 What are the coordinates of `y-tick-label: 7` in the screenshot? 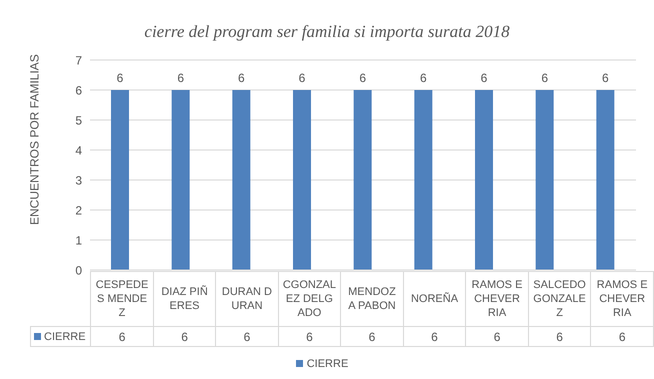 It's located at (78, 60).